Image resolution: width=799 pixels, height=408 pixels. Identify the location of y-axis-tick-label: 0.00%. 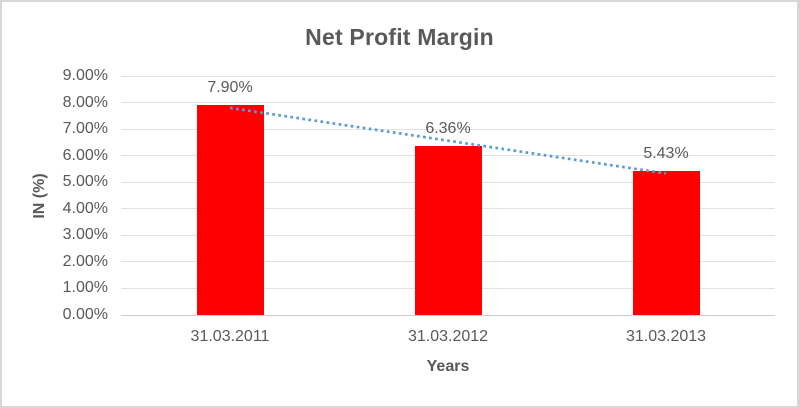
(85, 314).